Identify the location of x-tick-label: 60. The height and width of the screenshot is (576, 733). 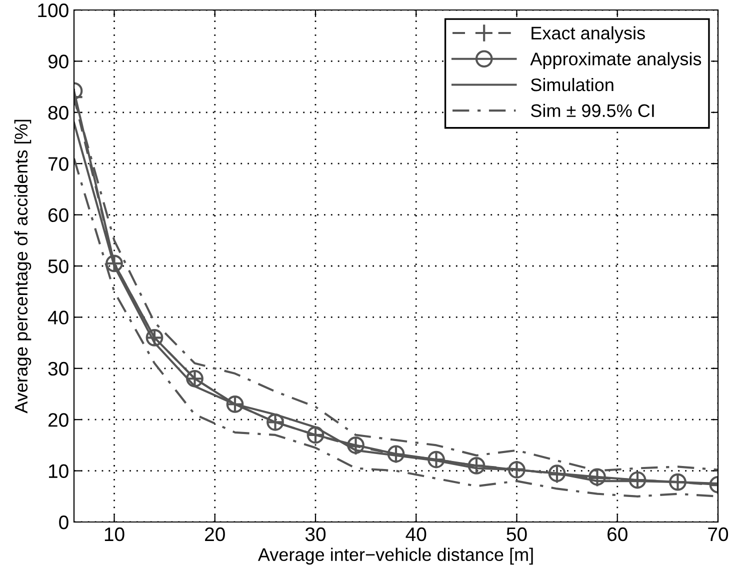
(618, 534).